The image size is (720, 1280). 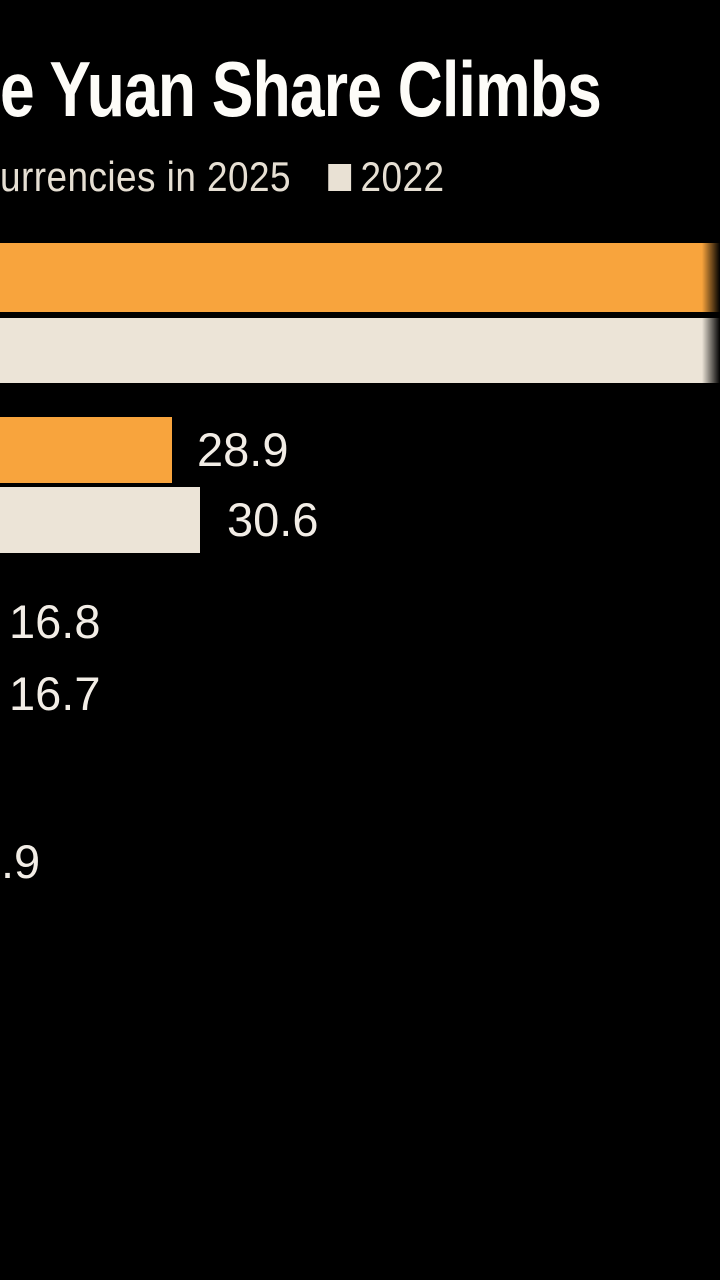 I want to click on legend-2022-label: 2022, so click(x=402, y=176).